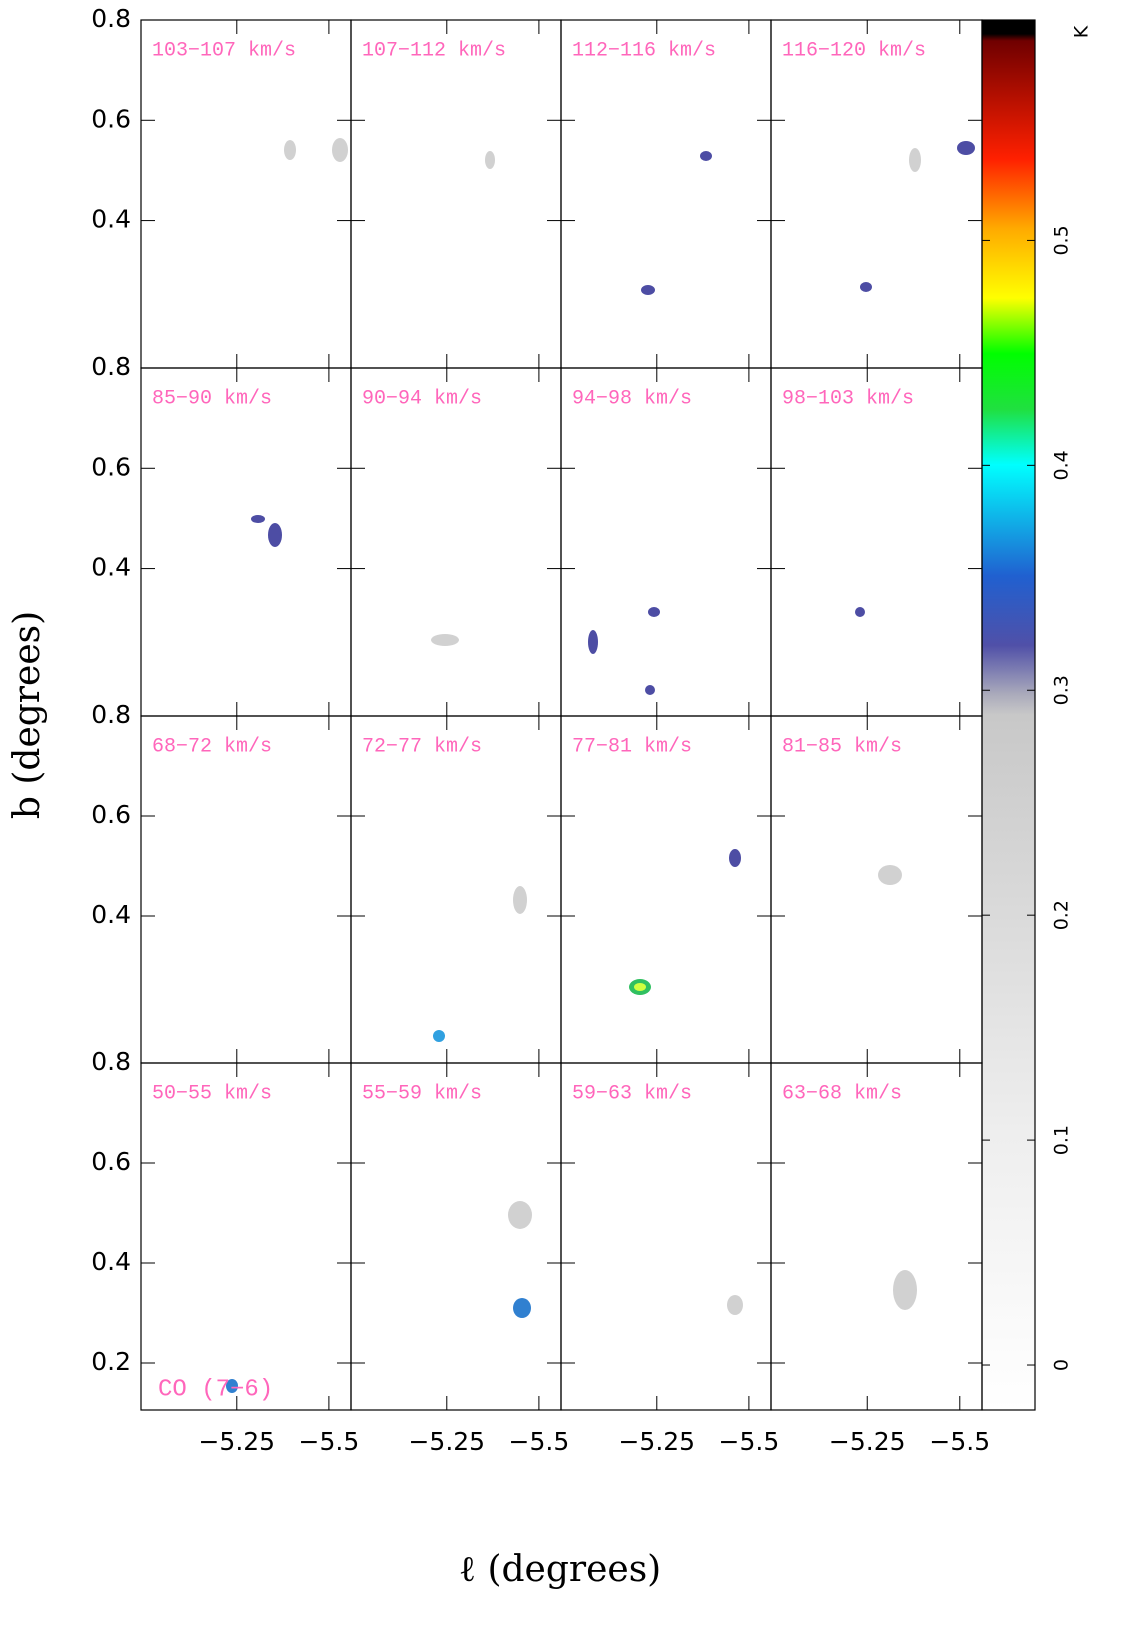 Image resolution: width=1143 pixels, height=1629 pixels. What do you see at coordinates (111, 1361) in the screenshot?
I see `y-tick-label: 0.2` at bounding box center [111, 1361].